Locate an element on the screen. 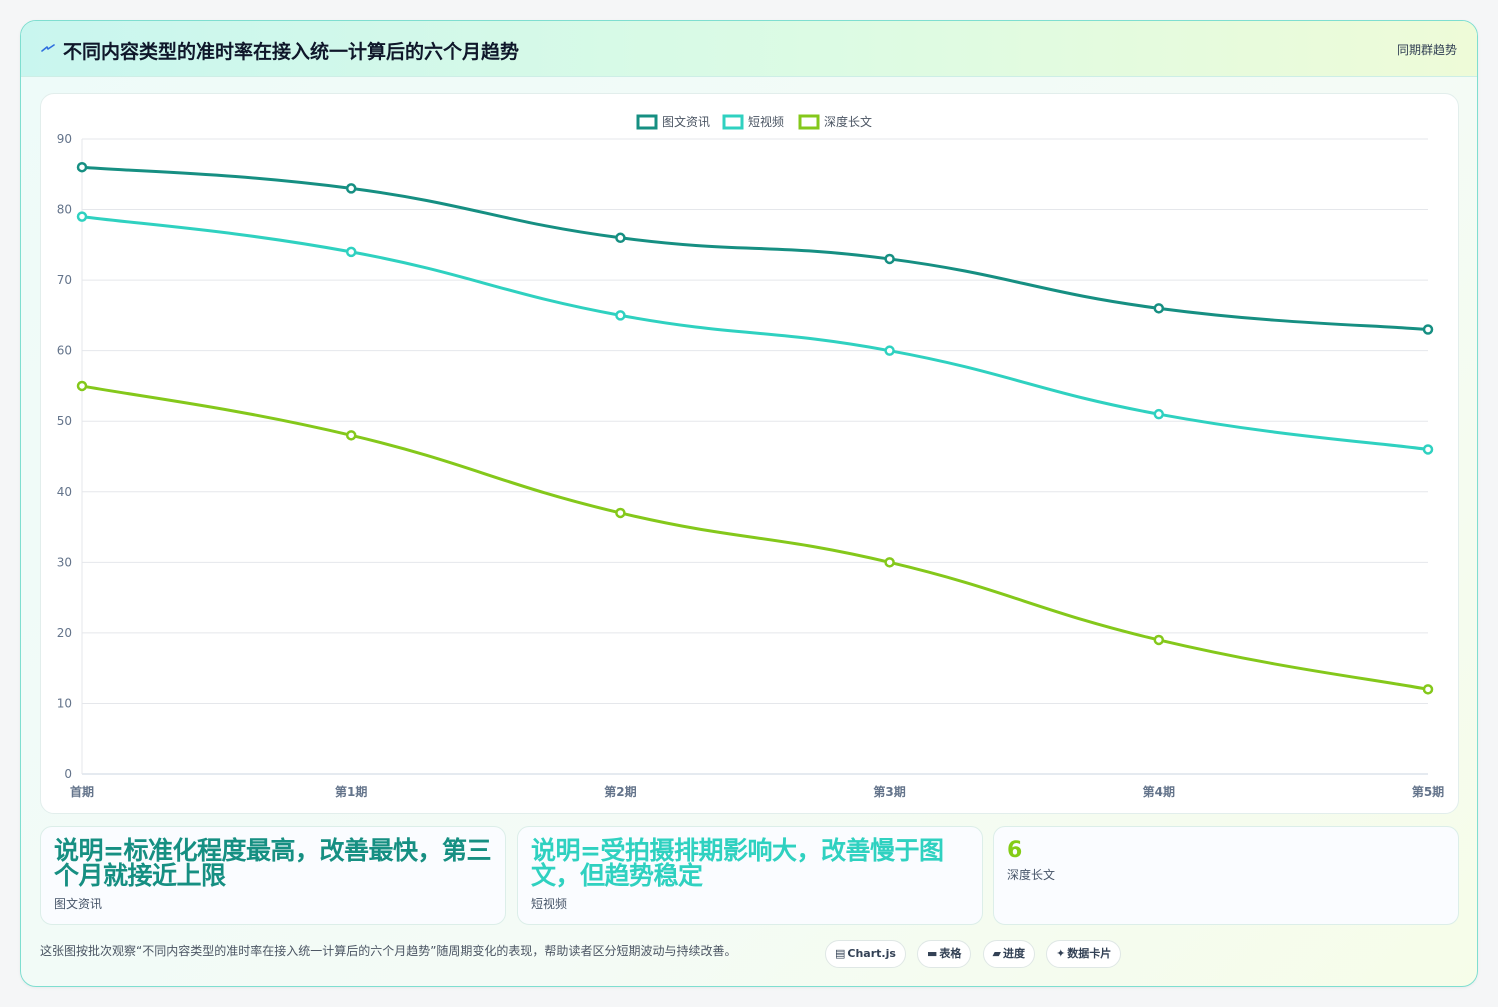  table-icon: ▬ is located at coordinates (932, 953).